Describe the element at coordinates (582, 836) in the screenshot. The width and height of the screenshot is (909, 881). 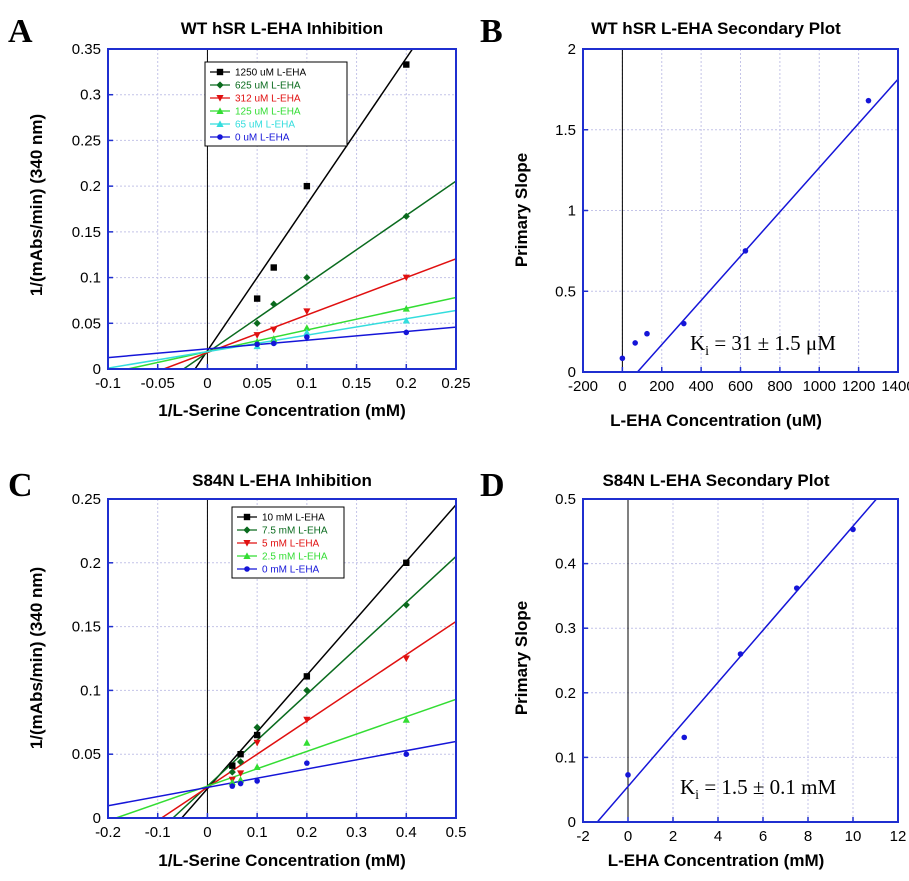
I see `x-tick-label: -2` at that location.